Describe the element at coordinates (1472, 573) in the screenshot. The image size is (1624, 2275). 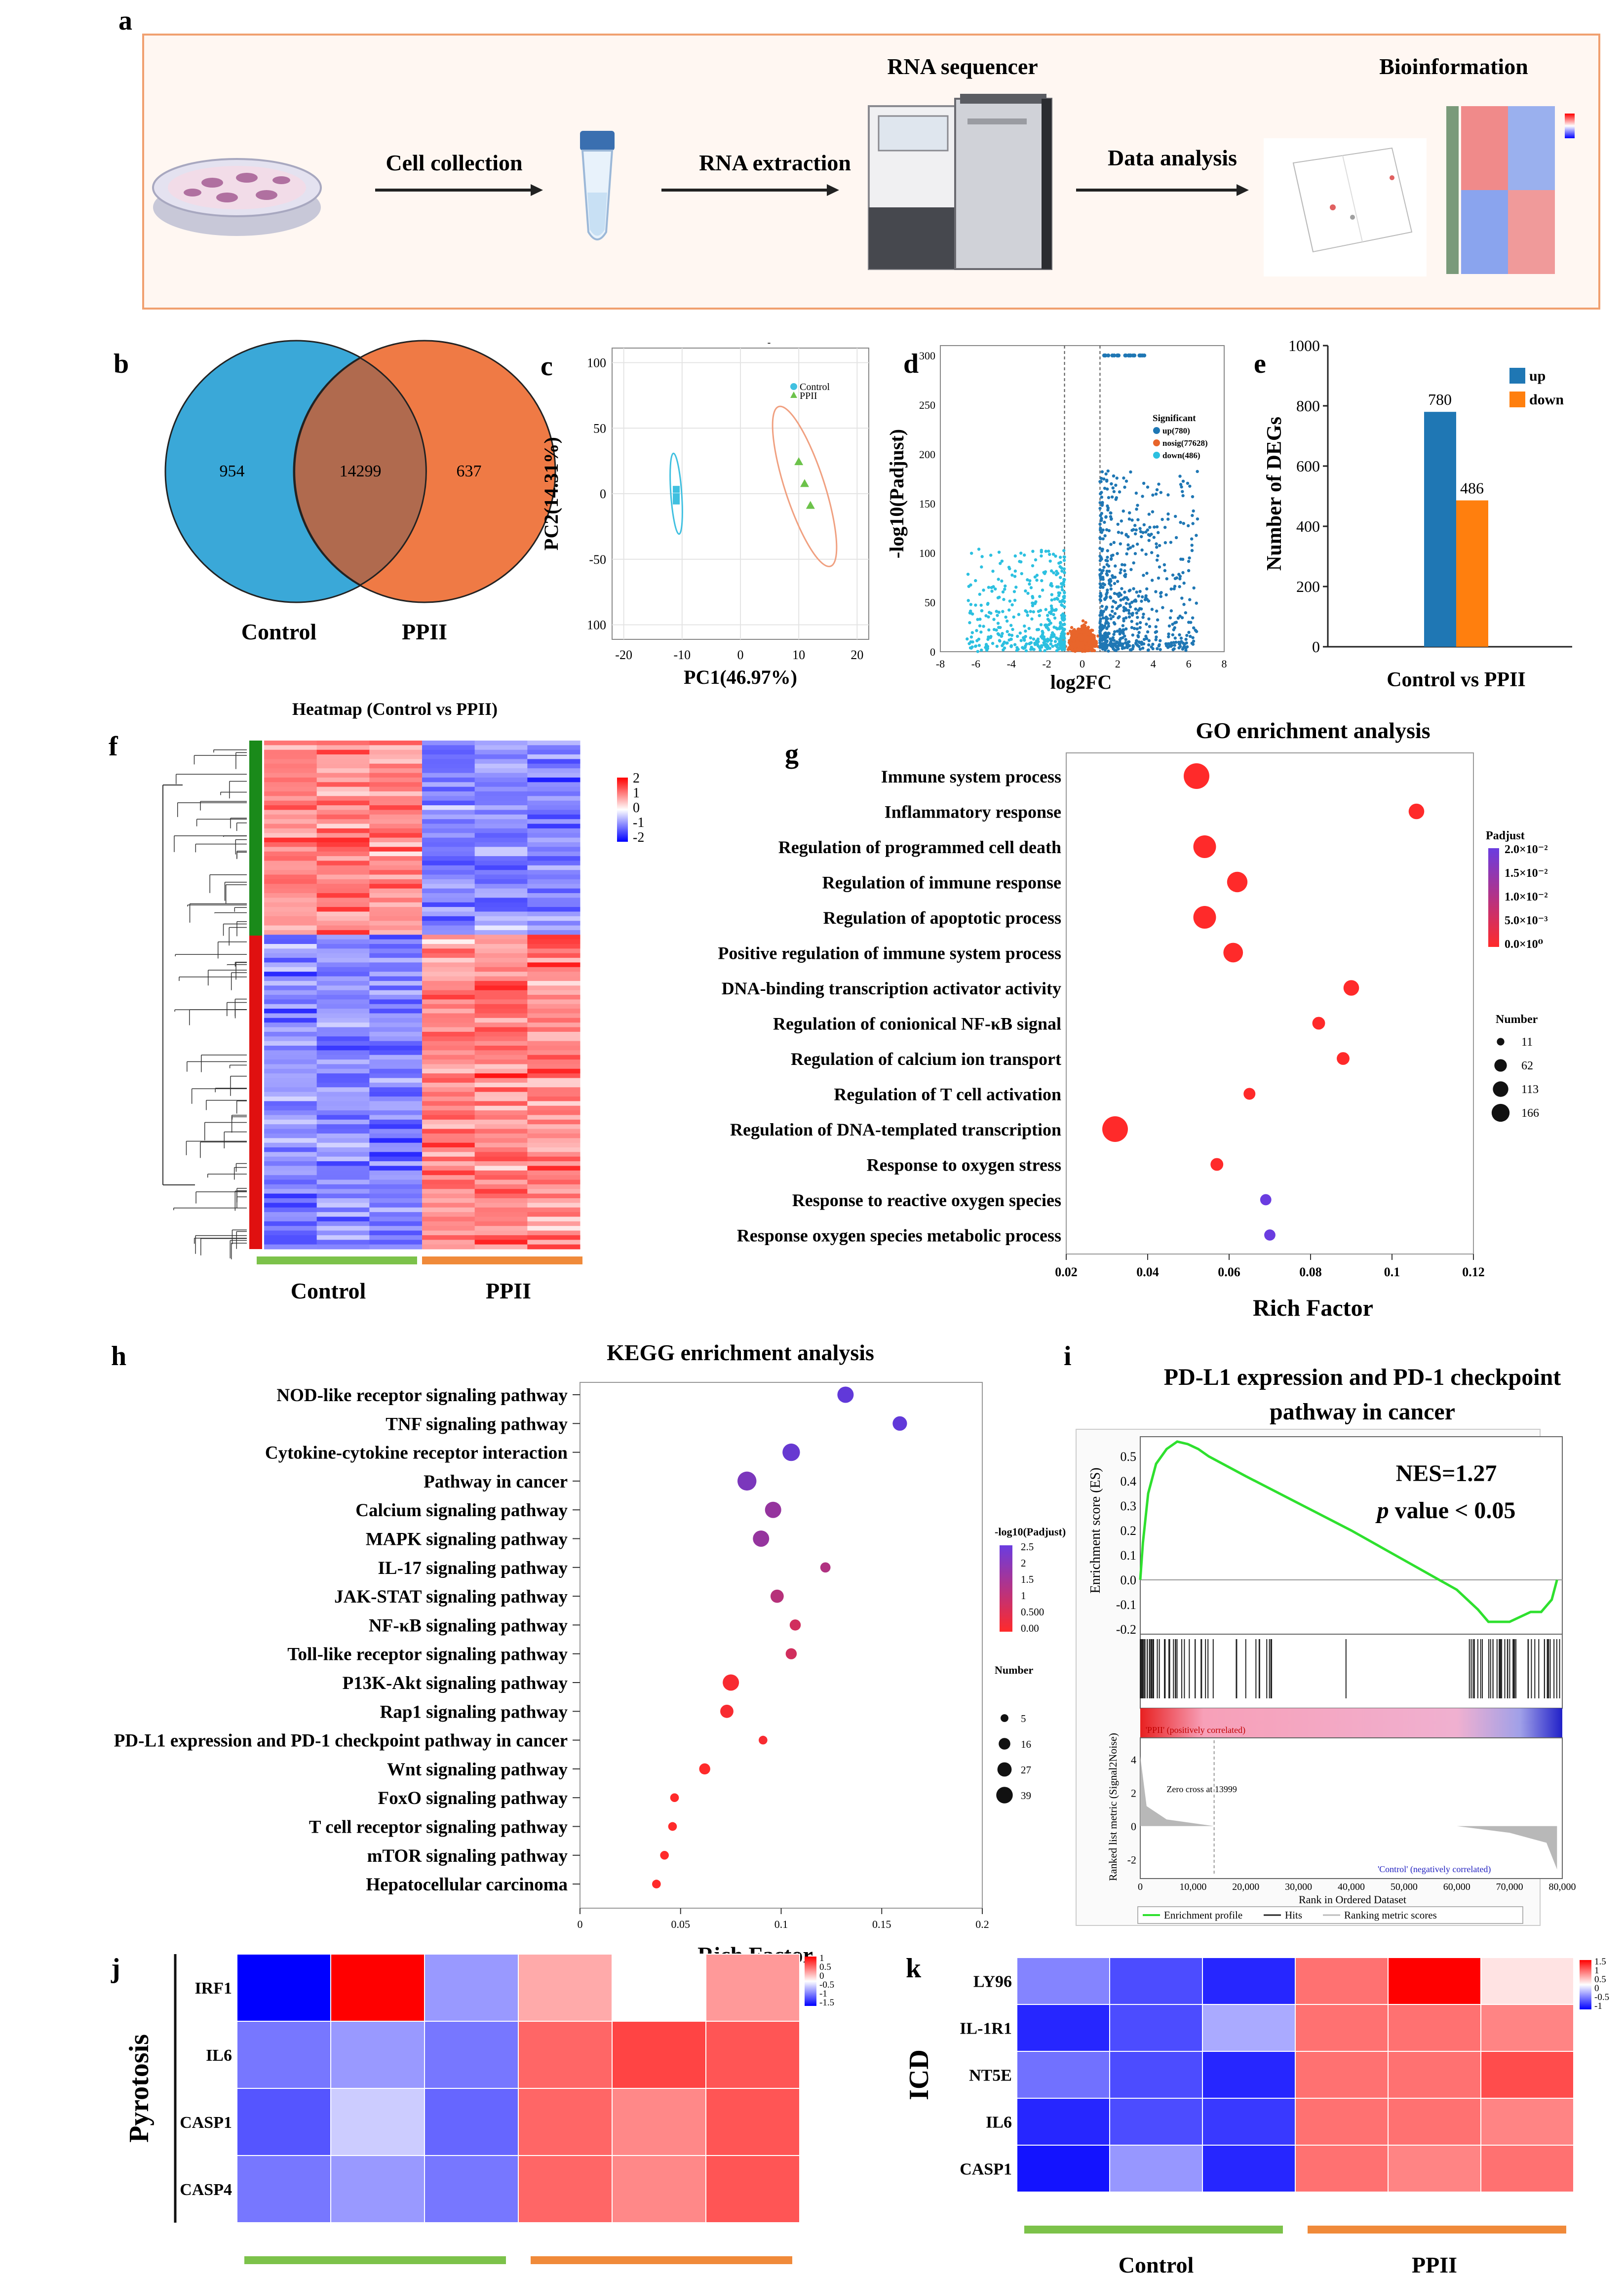
I see `bar-down` at that location.